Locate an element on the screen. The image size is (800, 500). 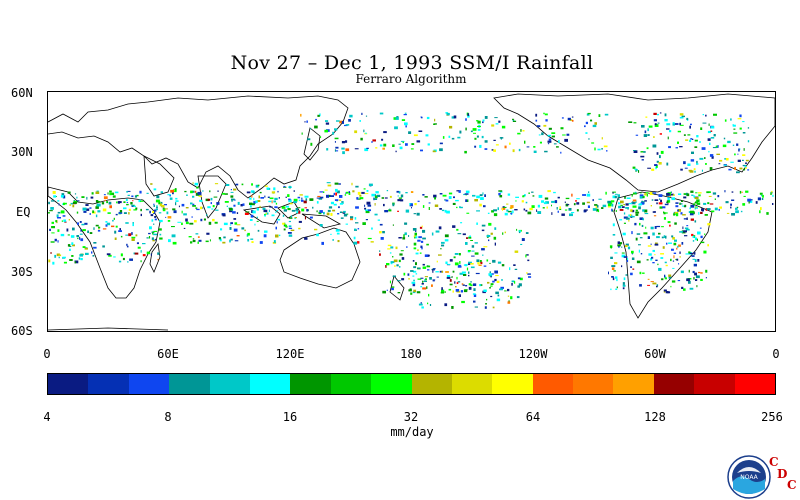
colorbar-label-16: 16 is located at coordinates (290, 417).